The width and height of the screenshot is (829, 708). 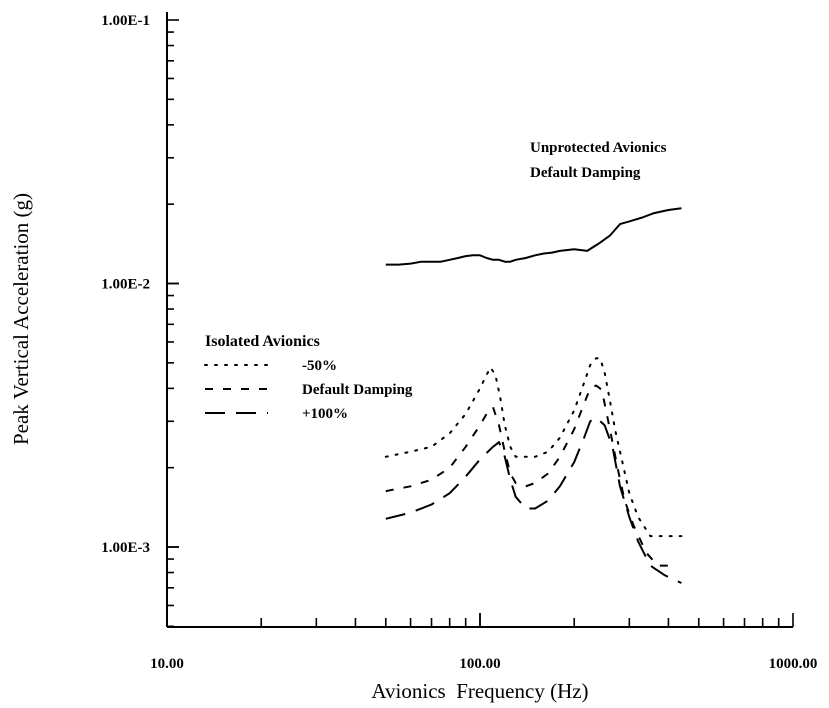 What do you see at coordinates (325, 414) in the screenshot?
I see `legend-label: +100%` at bounding box center [325, 414].